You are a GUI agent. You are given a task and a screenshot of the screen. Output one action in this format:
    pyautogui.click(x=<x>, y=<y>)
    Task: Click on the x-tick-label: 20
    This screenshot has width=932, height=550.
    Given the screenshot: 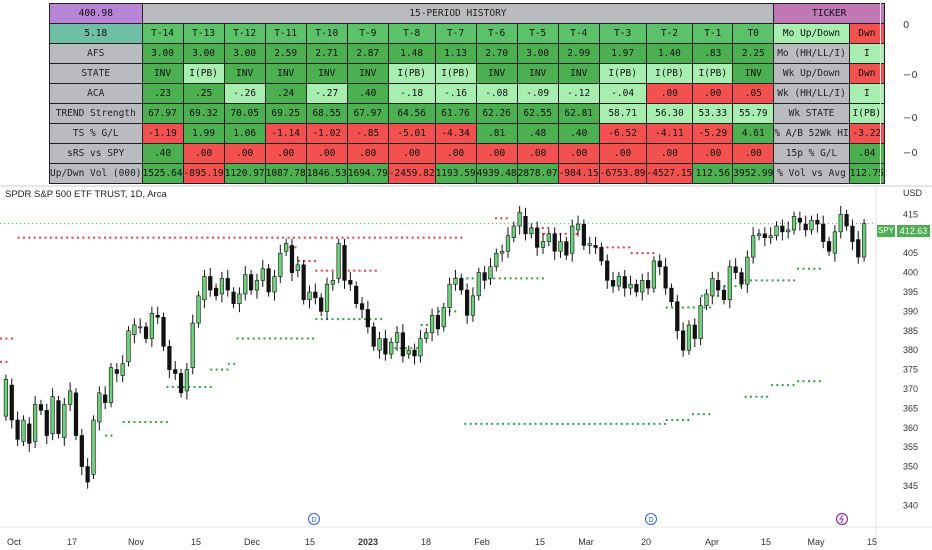 What is the action you would take?
    pyautogui.click(x=646, y=542)
    